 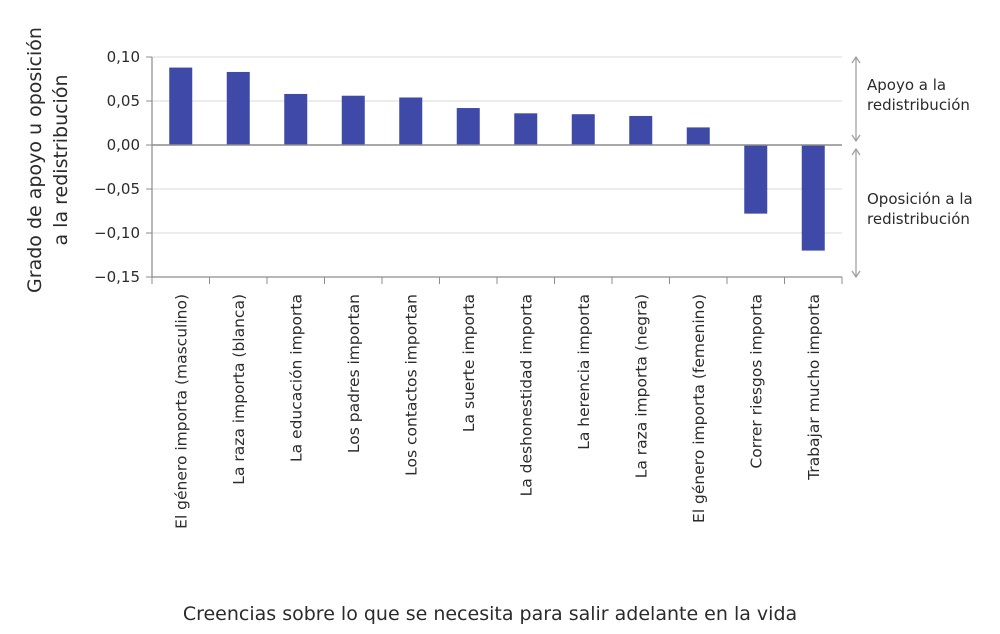 What do you see at coordinates (411, 385) in the screenshot?
I see `x-category-label: Los contactos importan` at bounding box center [411, 385].